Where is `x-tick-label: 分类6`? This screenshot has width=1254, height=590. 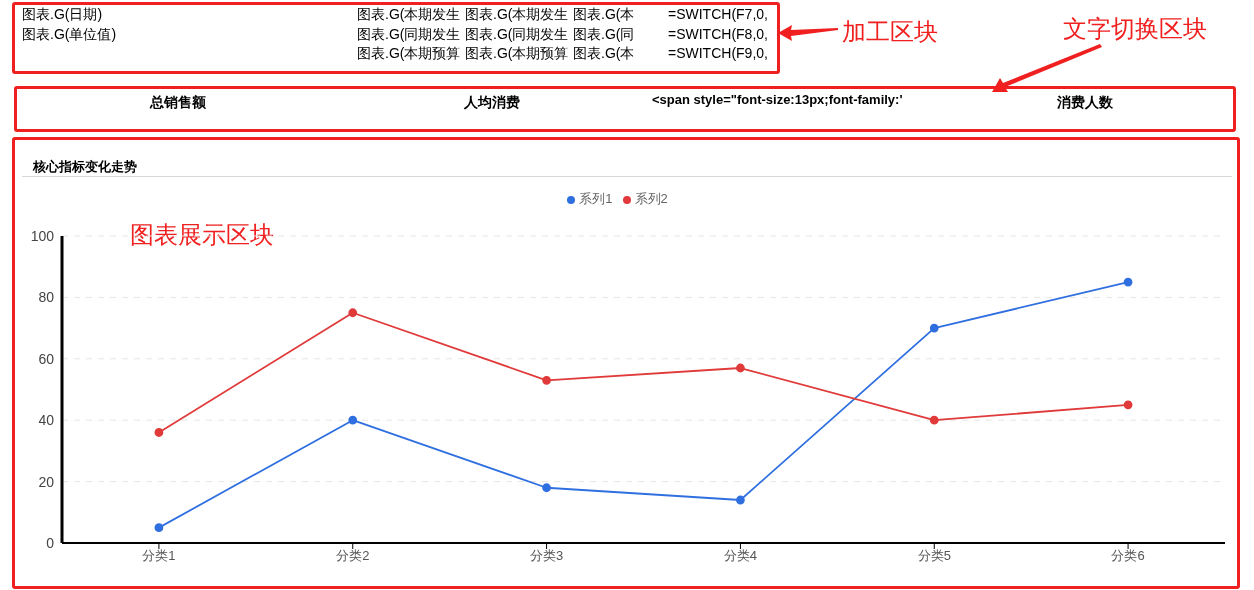
x-tick-label: 分类6 is located at coordinates (1128, 556).